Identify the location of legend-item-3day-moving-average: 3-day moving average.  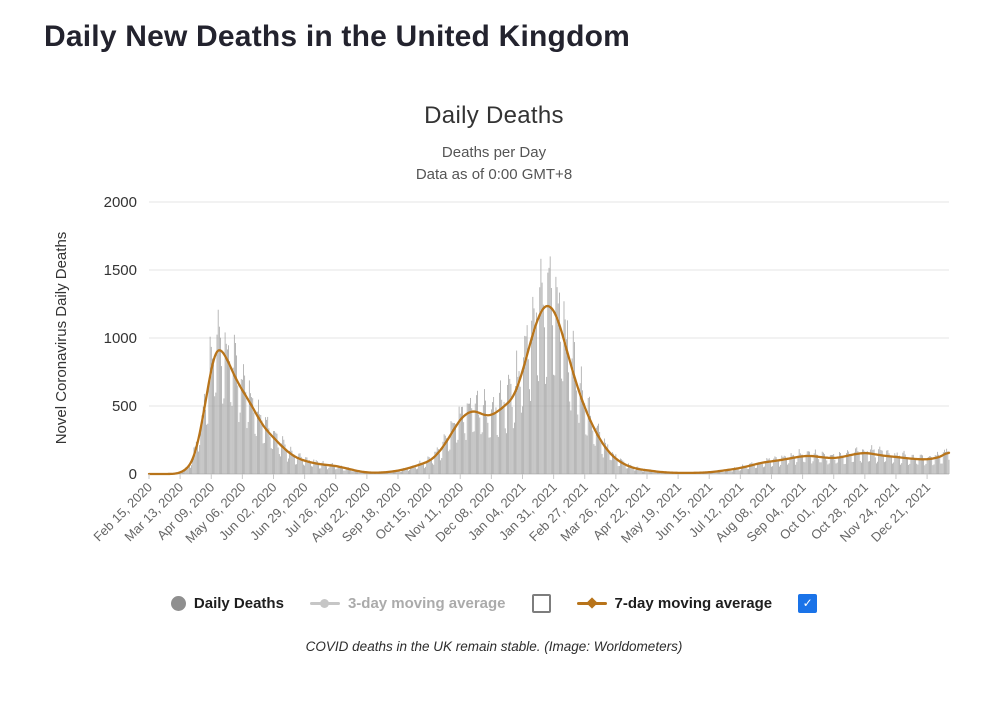
(407, 603).